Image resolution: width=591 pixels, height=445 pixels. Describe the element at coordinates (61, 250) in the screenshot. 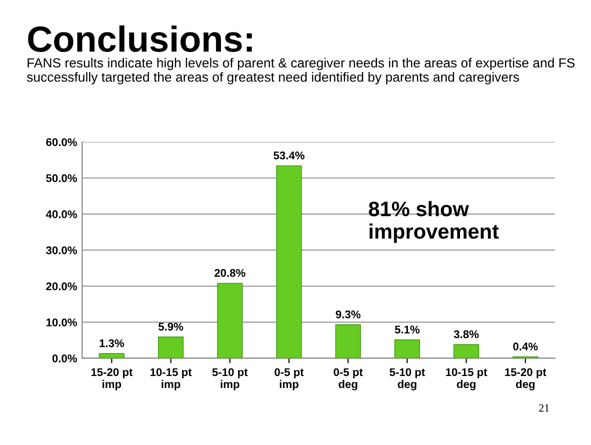

I see `y-tick-label: 30.0%` at that location.